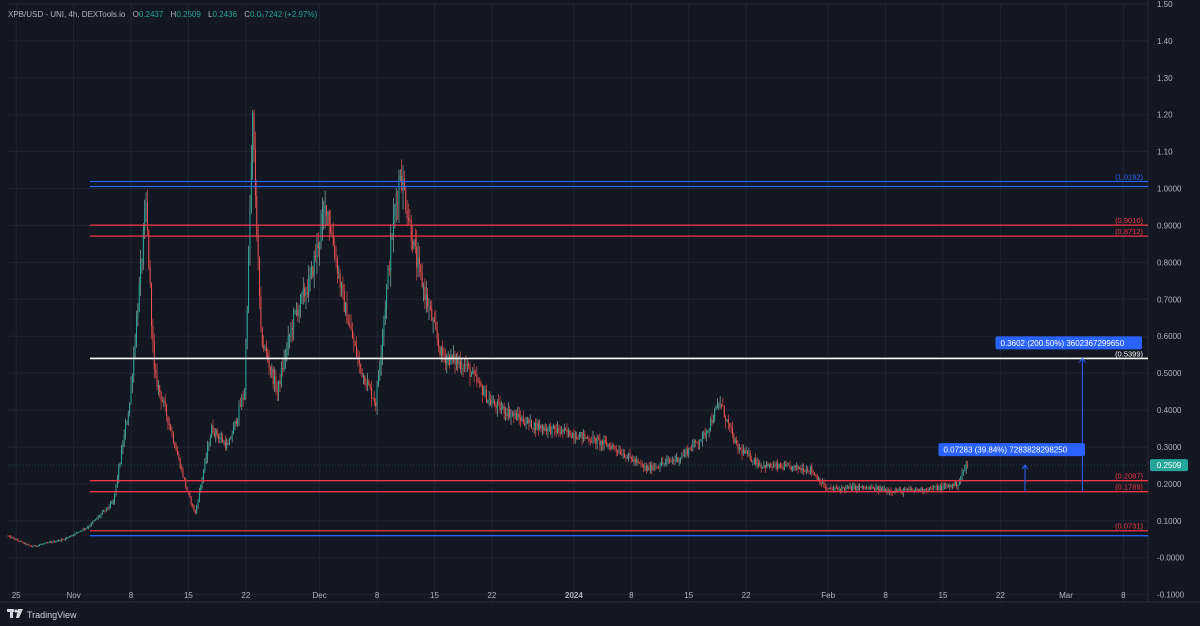 Image resolution: width=1200 pixels, height=626 pixels. I want to click on y-tick-label: 1.10, so click(1165, 152).